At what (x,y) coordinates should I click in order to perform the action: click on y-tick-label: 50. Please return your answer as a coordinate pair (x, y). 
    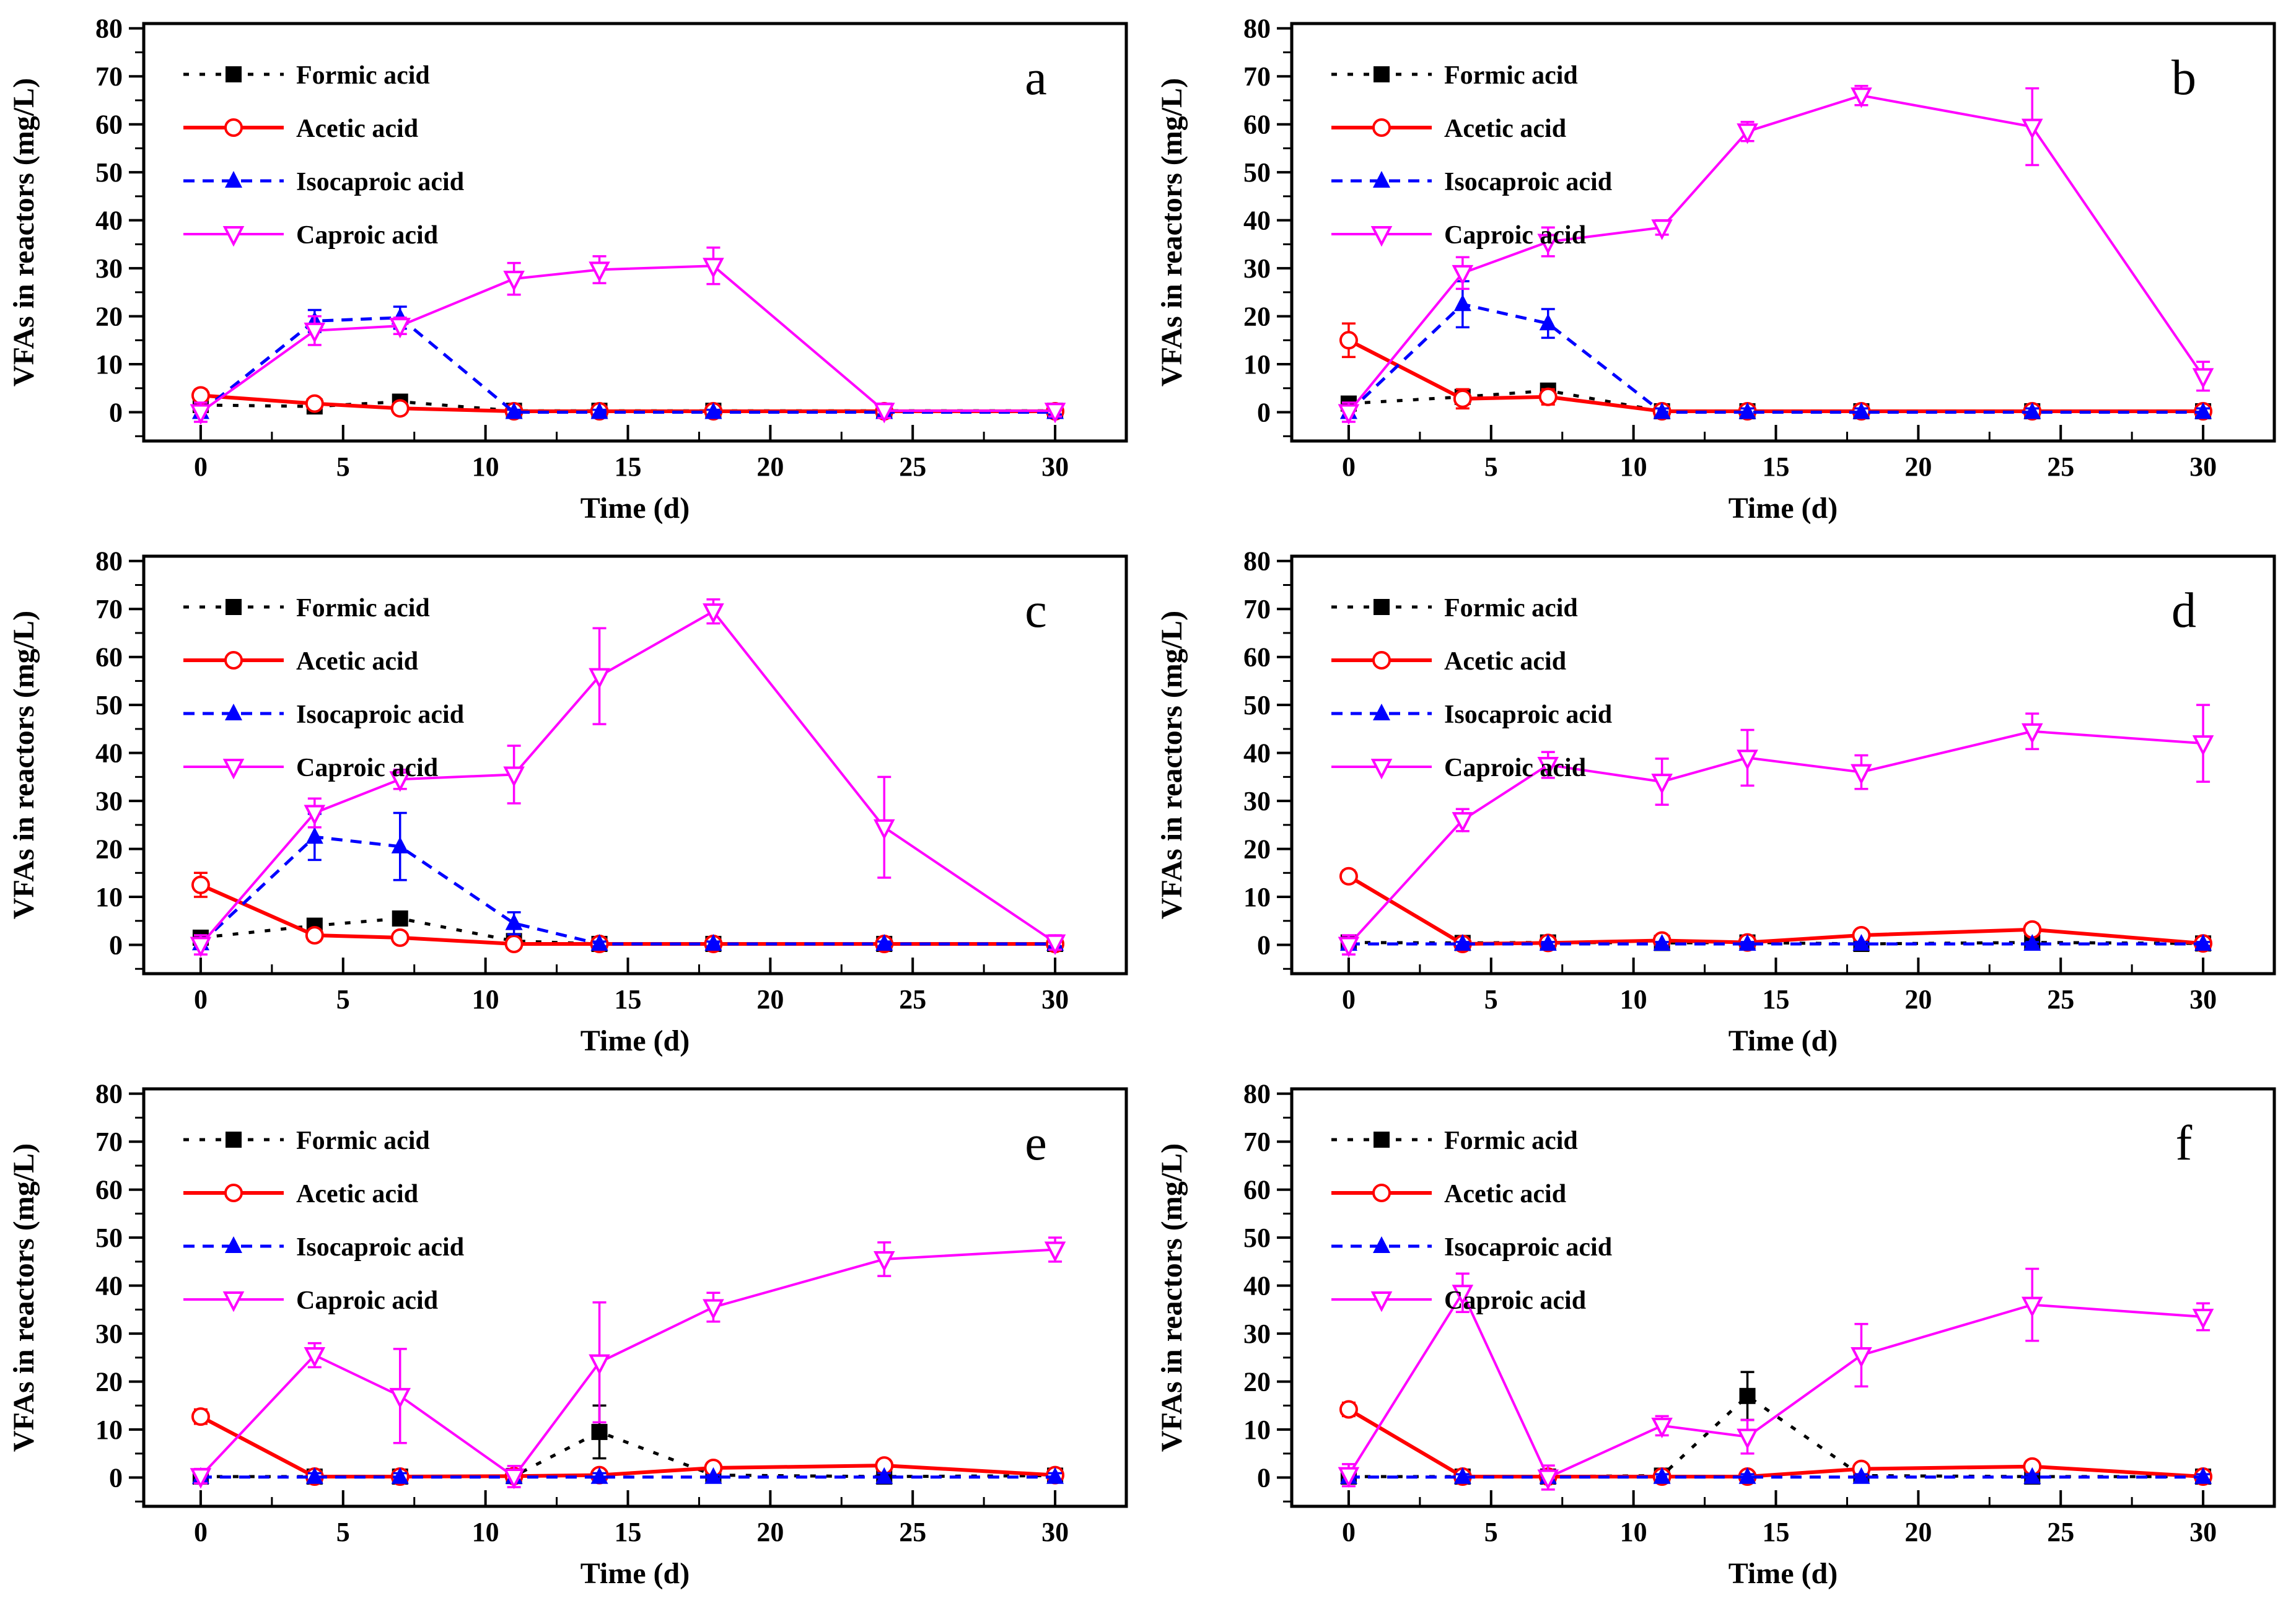
    Looking at the image, I should click on (109, 705).